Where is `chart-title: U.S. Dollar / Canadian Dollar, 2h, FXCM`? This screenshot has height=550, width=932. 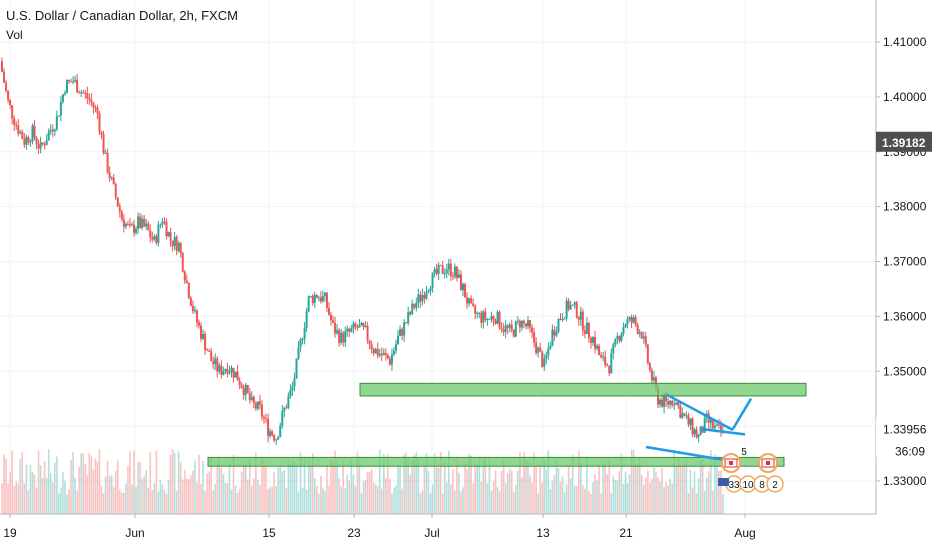
chart-title: U.S. Dollar / Canadian Dollar, 2h, FXCM is located at coordinates (122, 15).